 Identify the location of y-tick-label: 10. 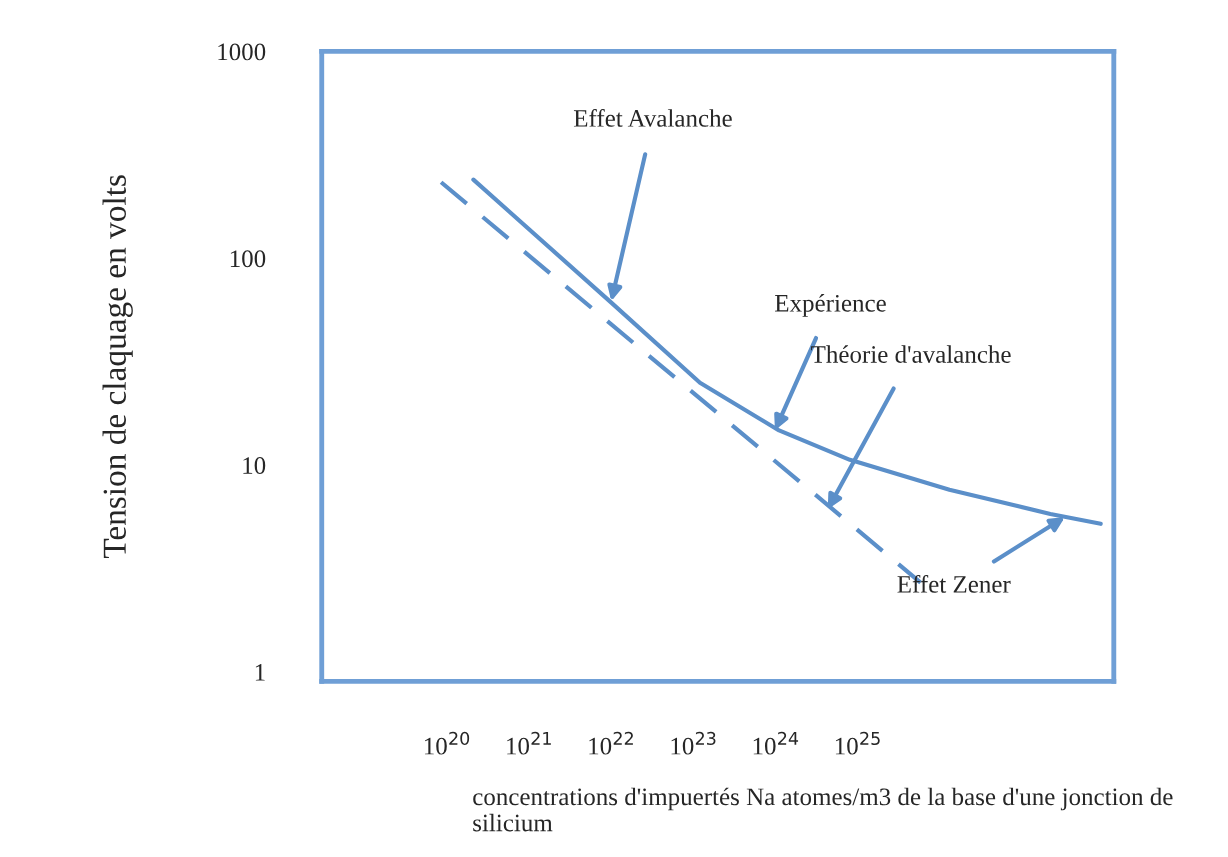
(254, 465).